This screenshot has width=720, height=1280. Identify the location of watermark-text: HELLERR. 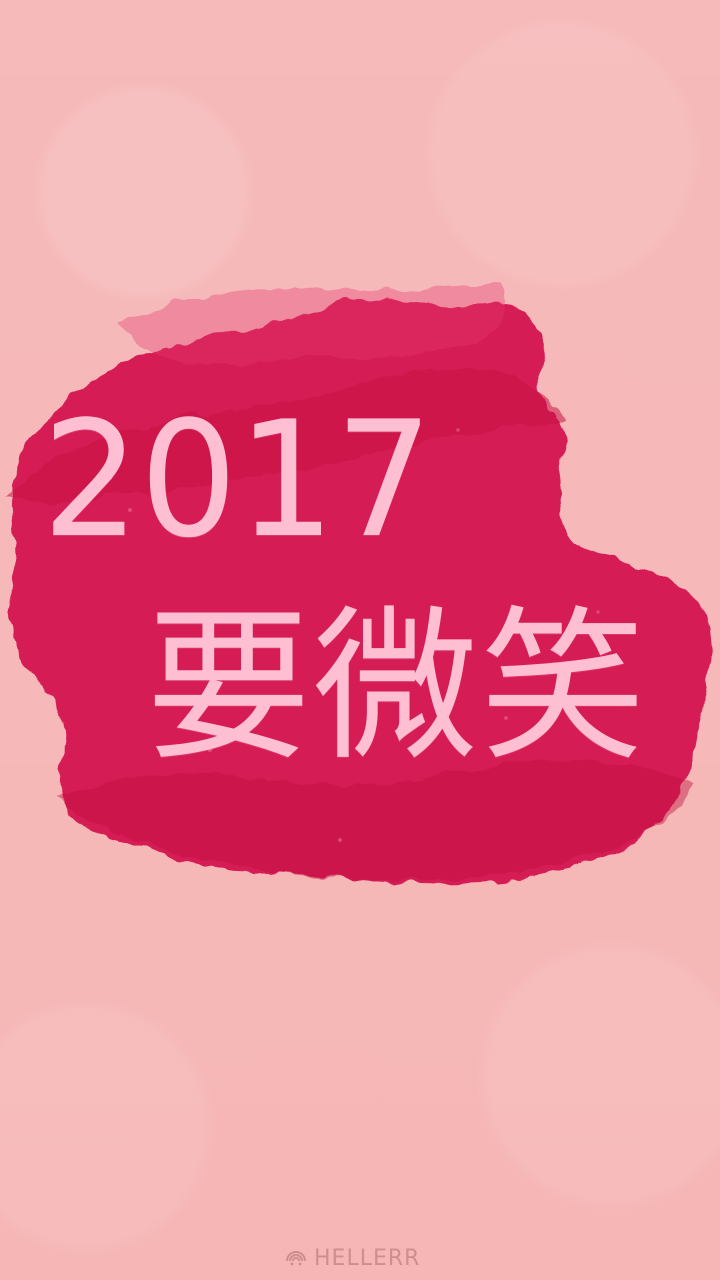
(367, 1258).